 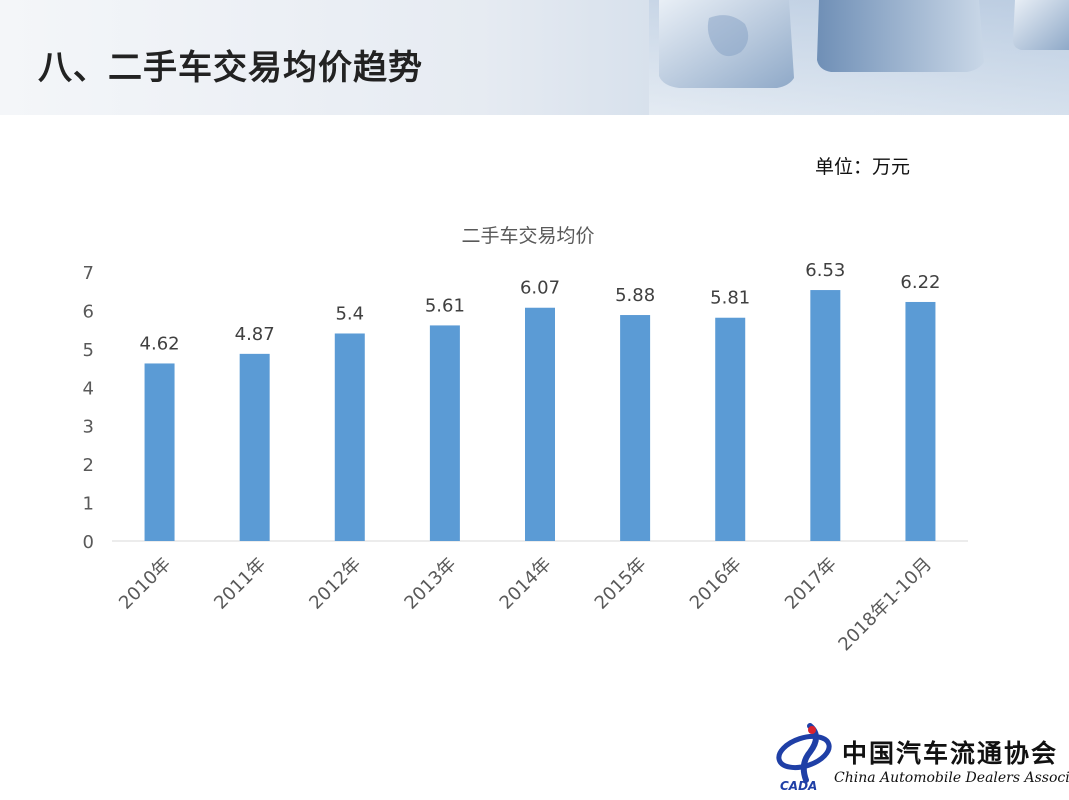 What do you see at coordinates (349, 437) in the screenshot?
I see `bar-2012年` at bounding box center [349, 437].